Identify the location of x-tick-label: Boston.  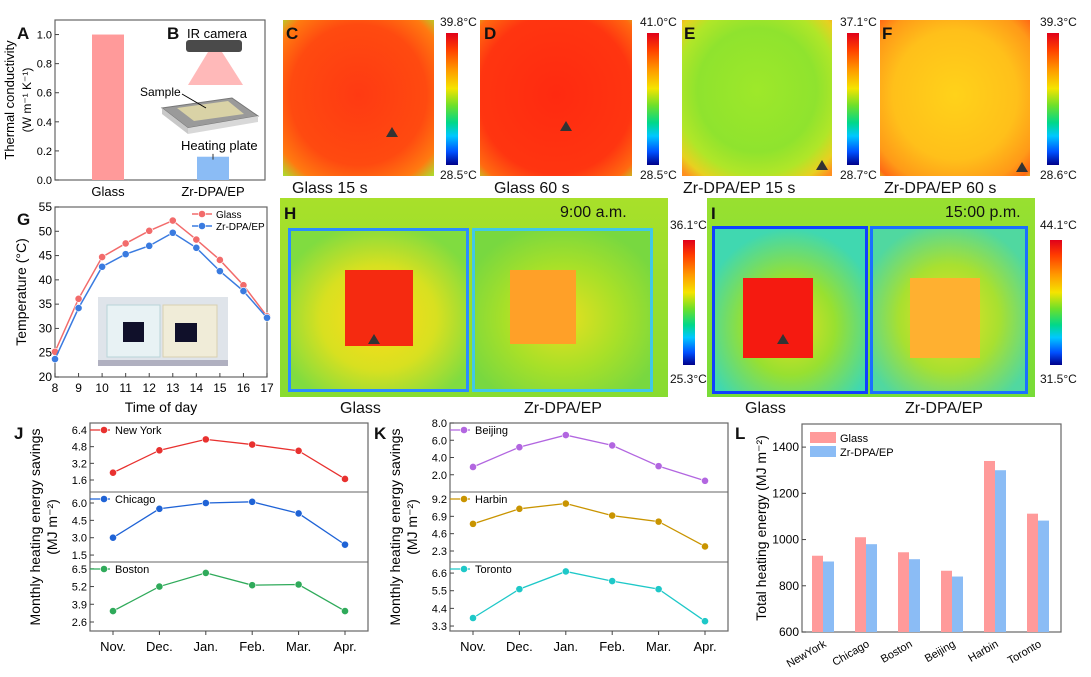
(897, 652).